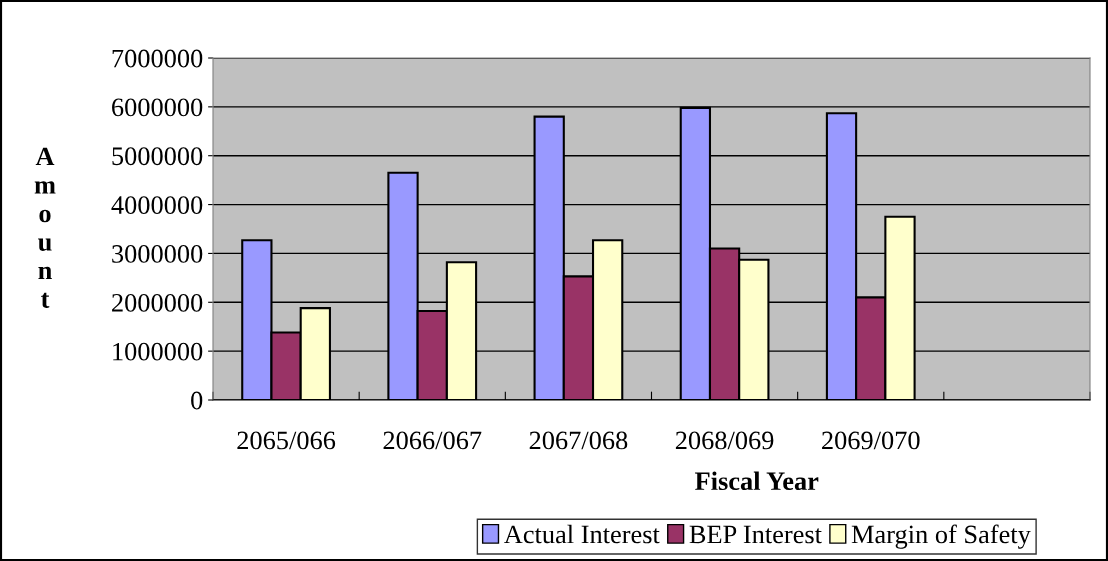  Describe the element at coordinates (45, 227) in the screenshot. I see `y-axis-title: Amount` at that location.